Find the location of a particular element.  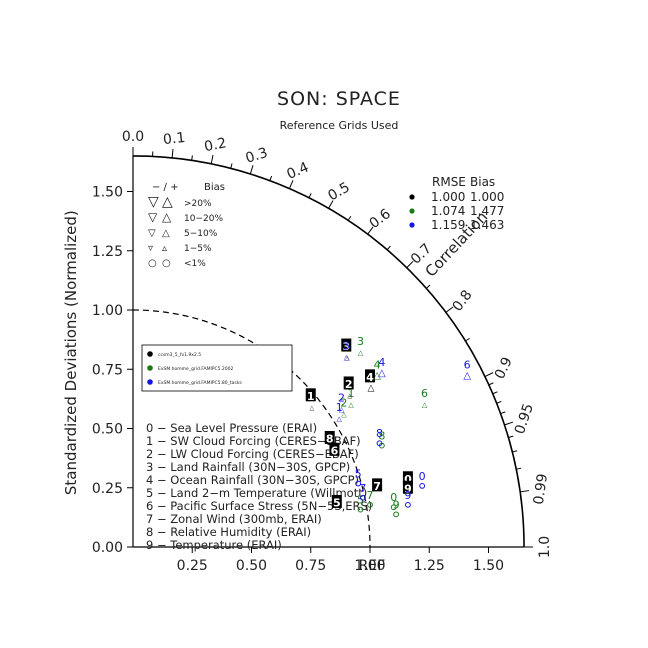

x-tick-label: 0.25 is located at coordinates (192, 566).